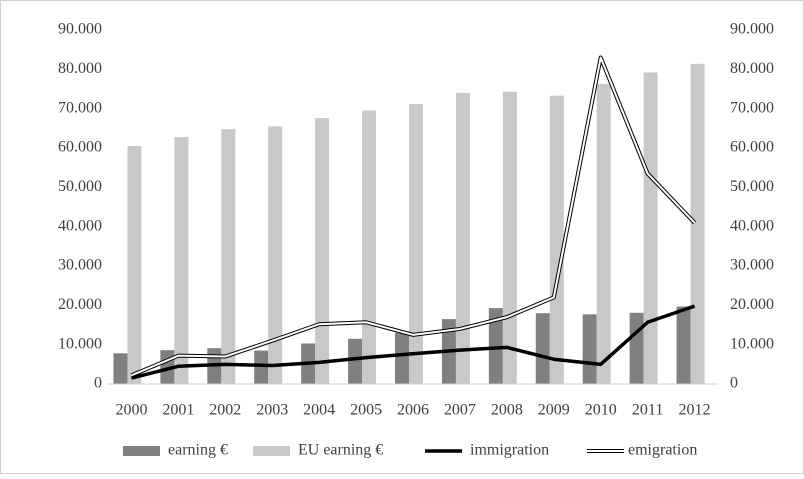  What do you see at coordinates (752, 147) in the screenshot?
I see `y2-tick-label: 60.000` at bounding box center [752, 147].